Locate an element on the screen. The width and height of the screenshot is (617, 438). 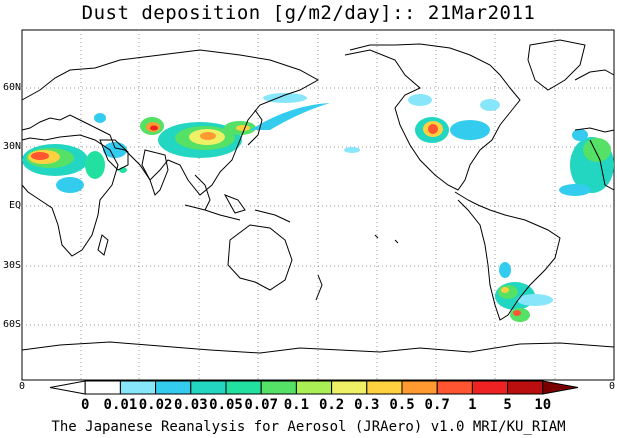
colorbar-label: 0.03 is located at coordinates (190, 405).